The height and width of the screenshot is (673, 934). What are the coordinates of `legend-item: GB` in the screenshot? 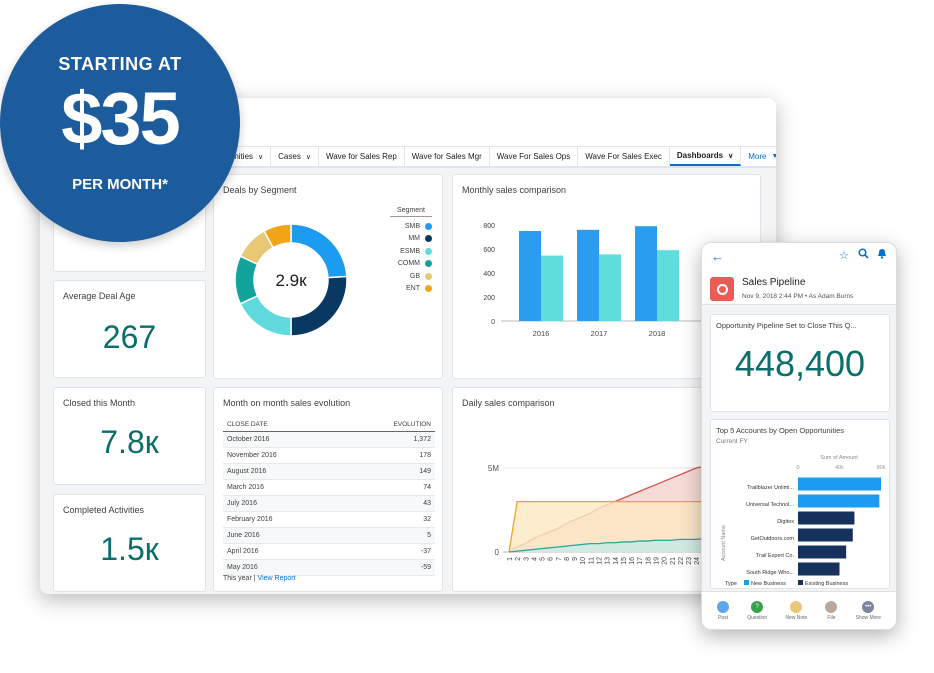 It's located at (411, 276).